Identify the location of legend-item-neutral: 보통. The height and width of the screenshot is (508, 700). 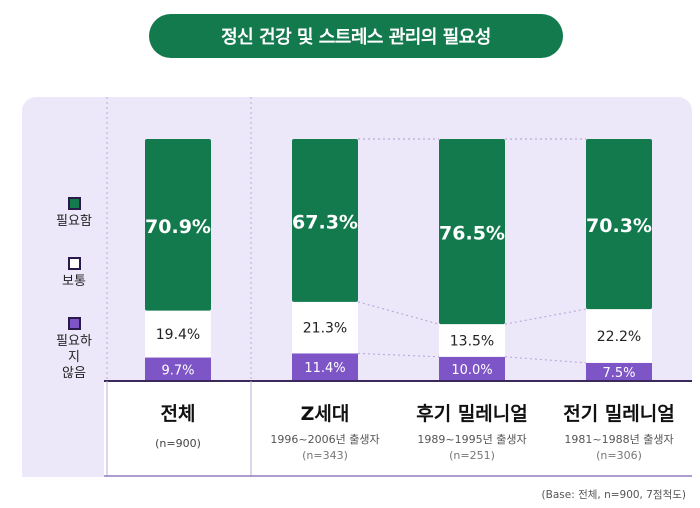
(74, 273).